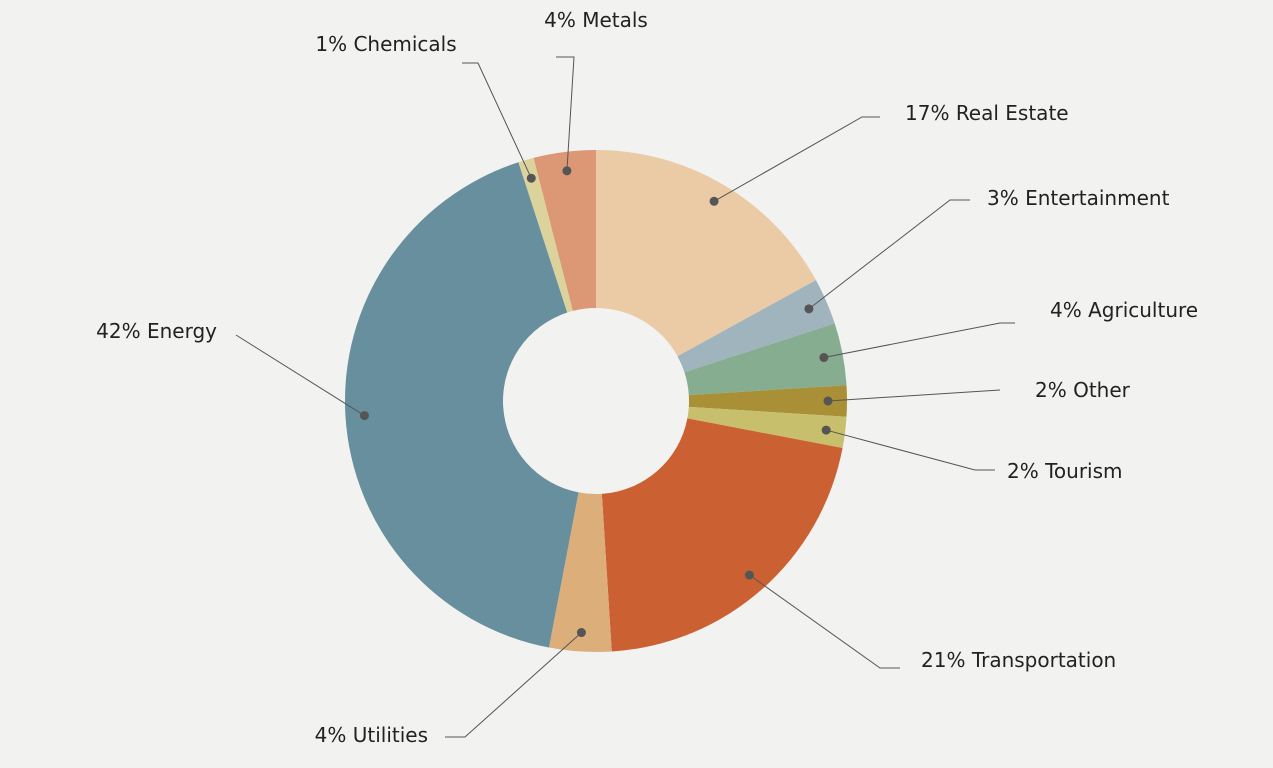 The image size is (1273, 768). Describe the element at coordinates (615, 20) in the screenshot. I see `data-label-category: Metals` at that location.